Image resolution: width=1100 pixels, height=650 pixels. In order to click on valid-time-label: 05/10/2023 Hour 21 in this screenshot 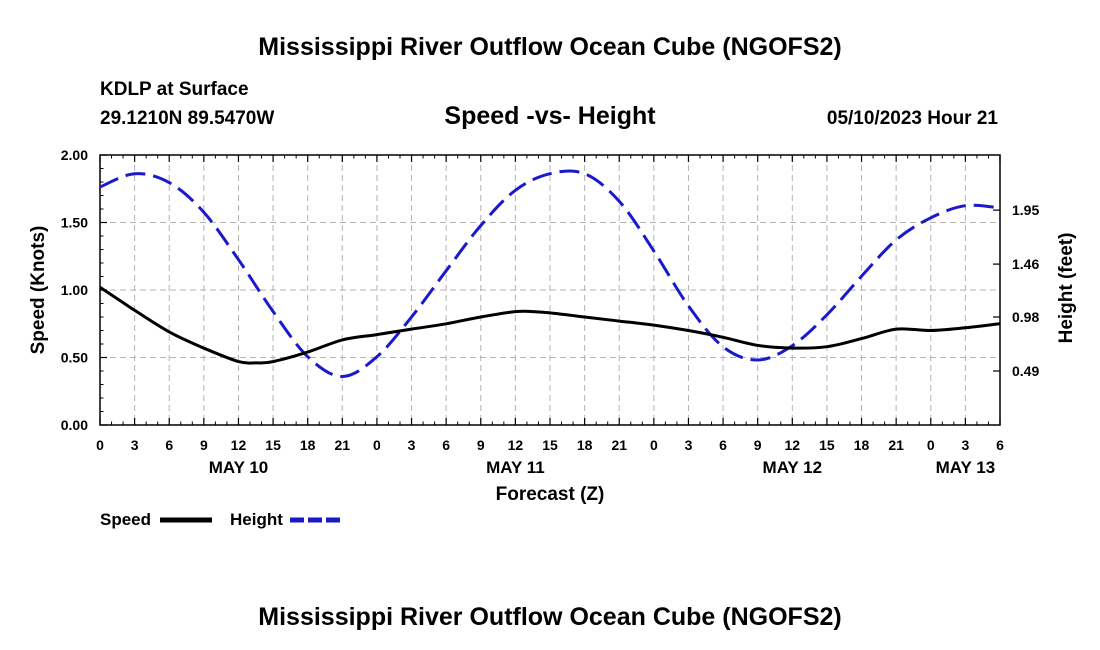, I will do `click(913, 118)`.